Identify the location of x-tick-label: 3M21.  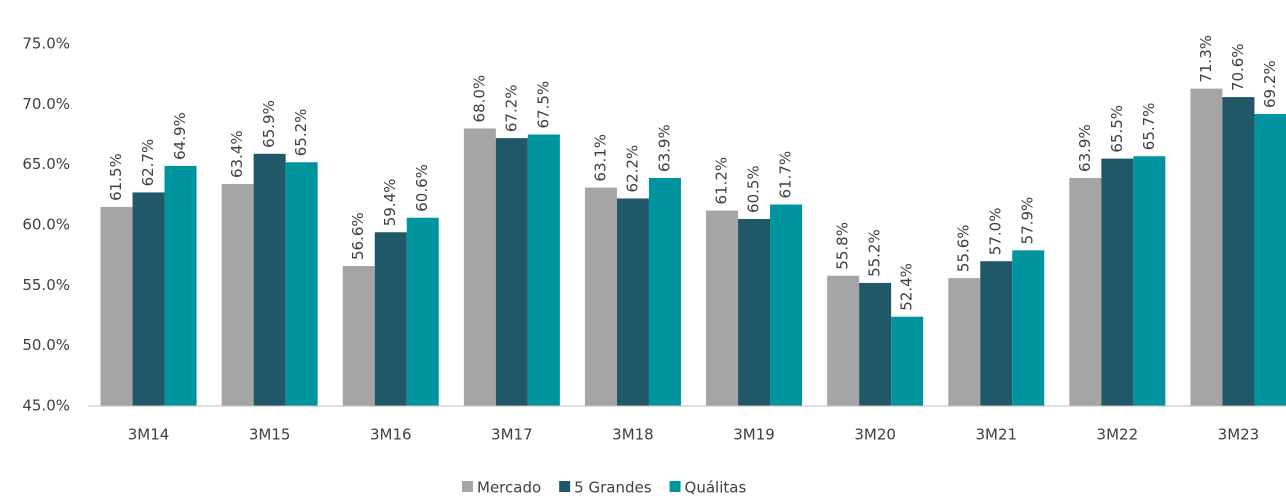
(996, 435).